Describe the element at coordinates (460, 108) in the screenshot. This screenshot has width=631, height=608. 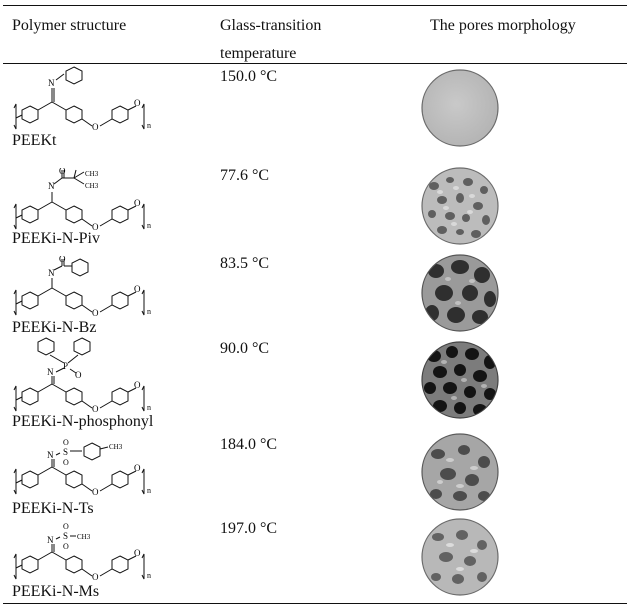
I see `pore-image-peekt` at that location.